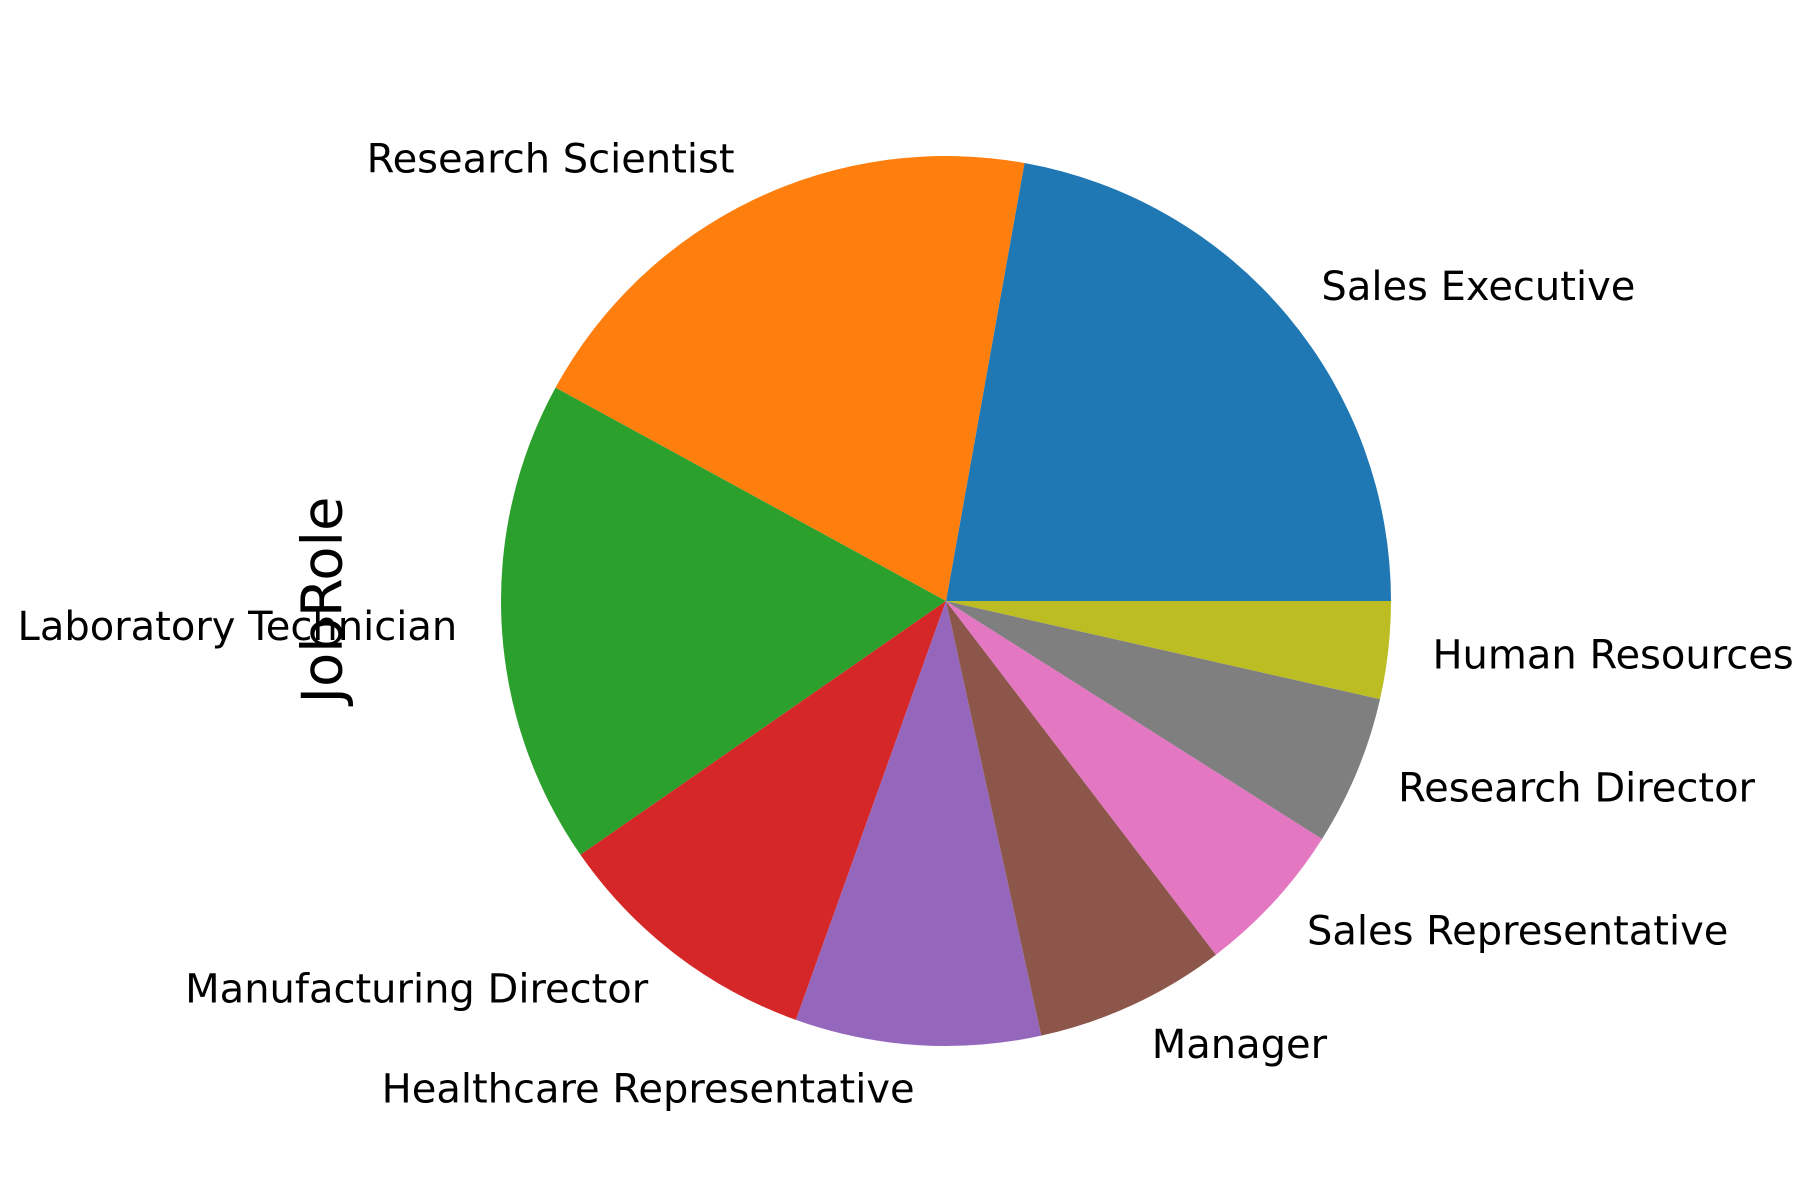 The image size is (1800, 1200). Describe the element at coordinates (238, 627) in the screenshot. I see `slice-label: Laboratory Technician` at that location.